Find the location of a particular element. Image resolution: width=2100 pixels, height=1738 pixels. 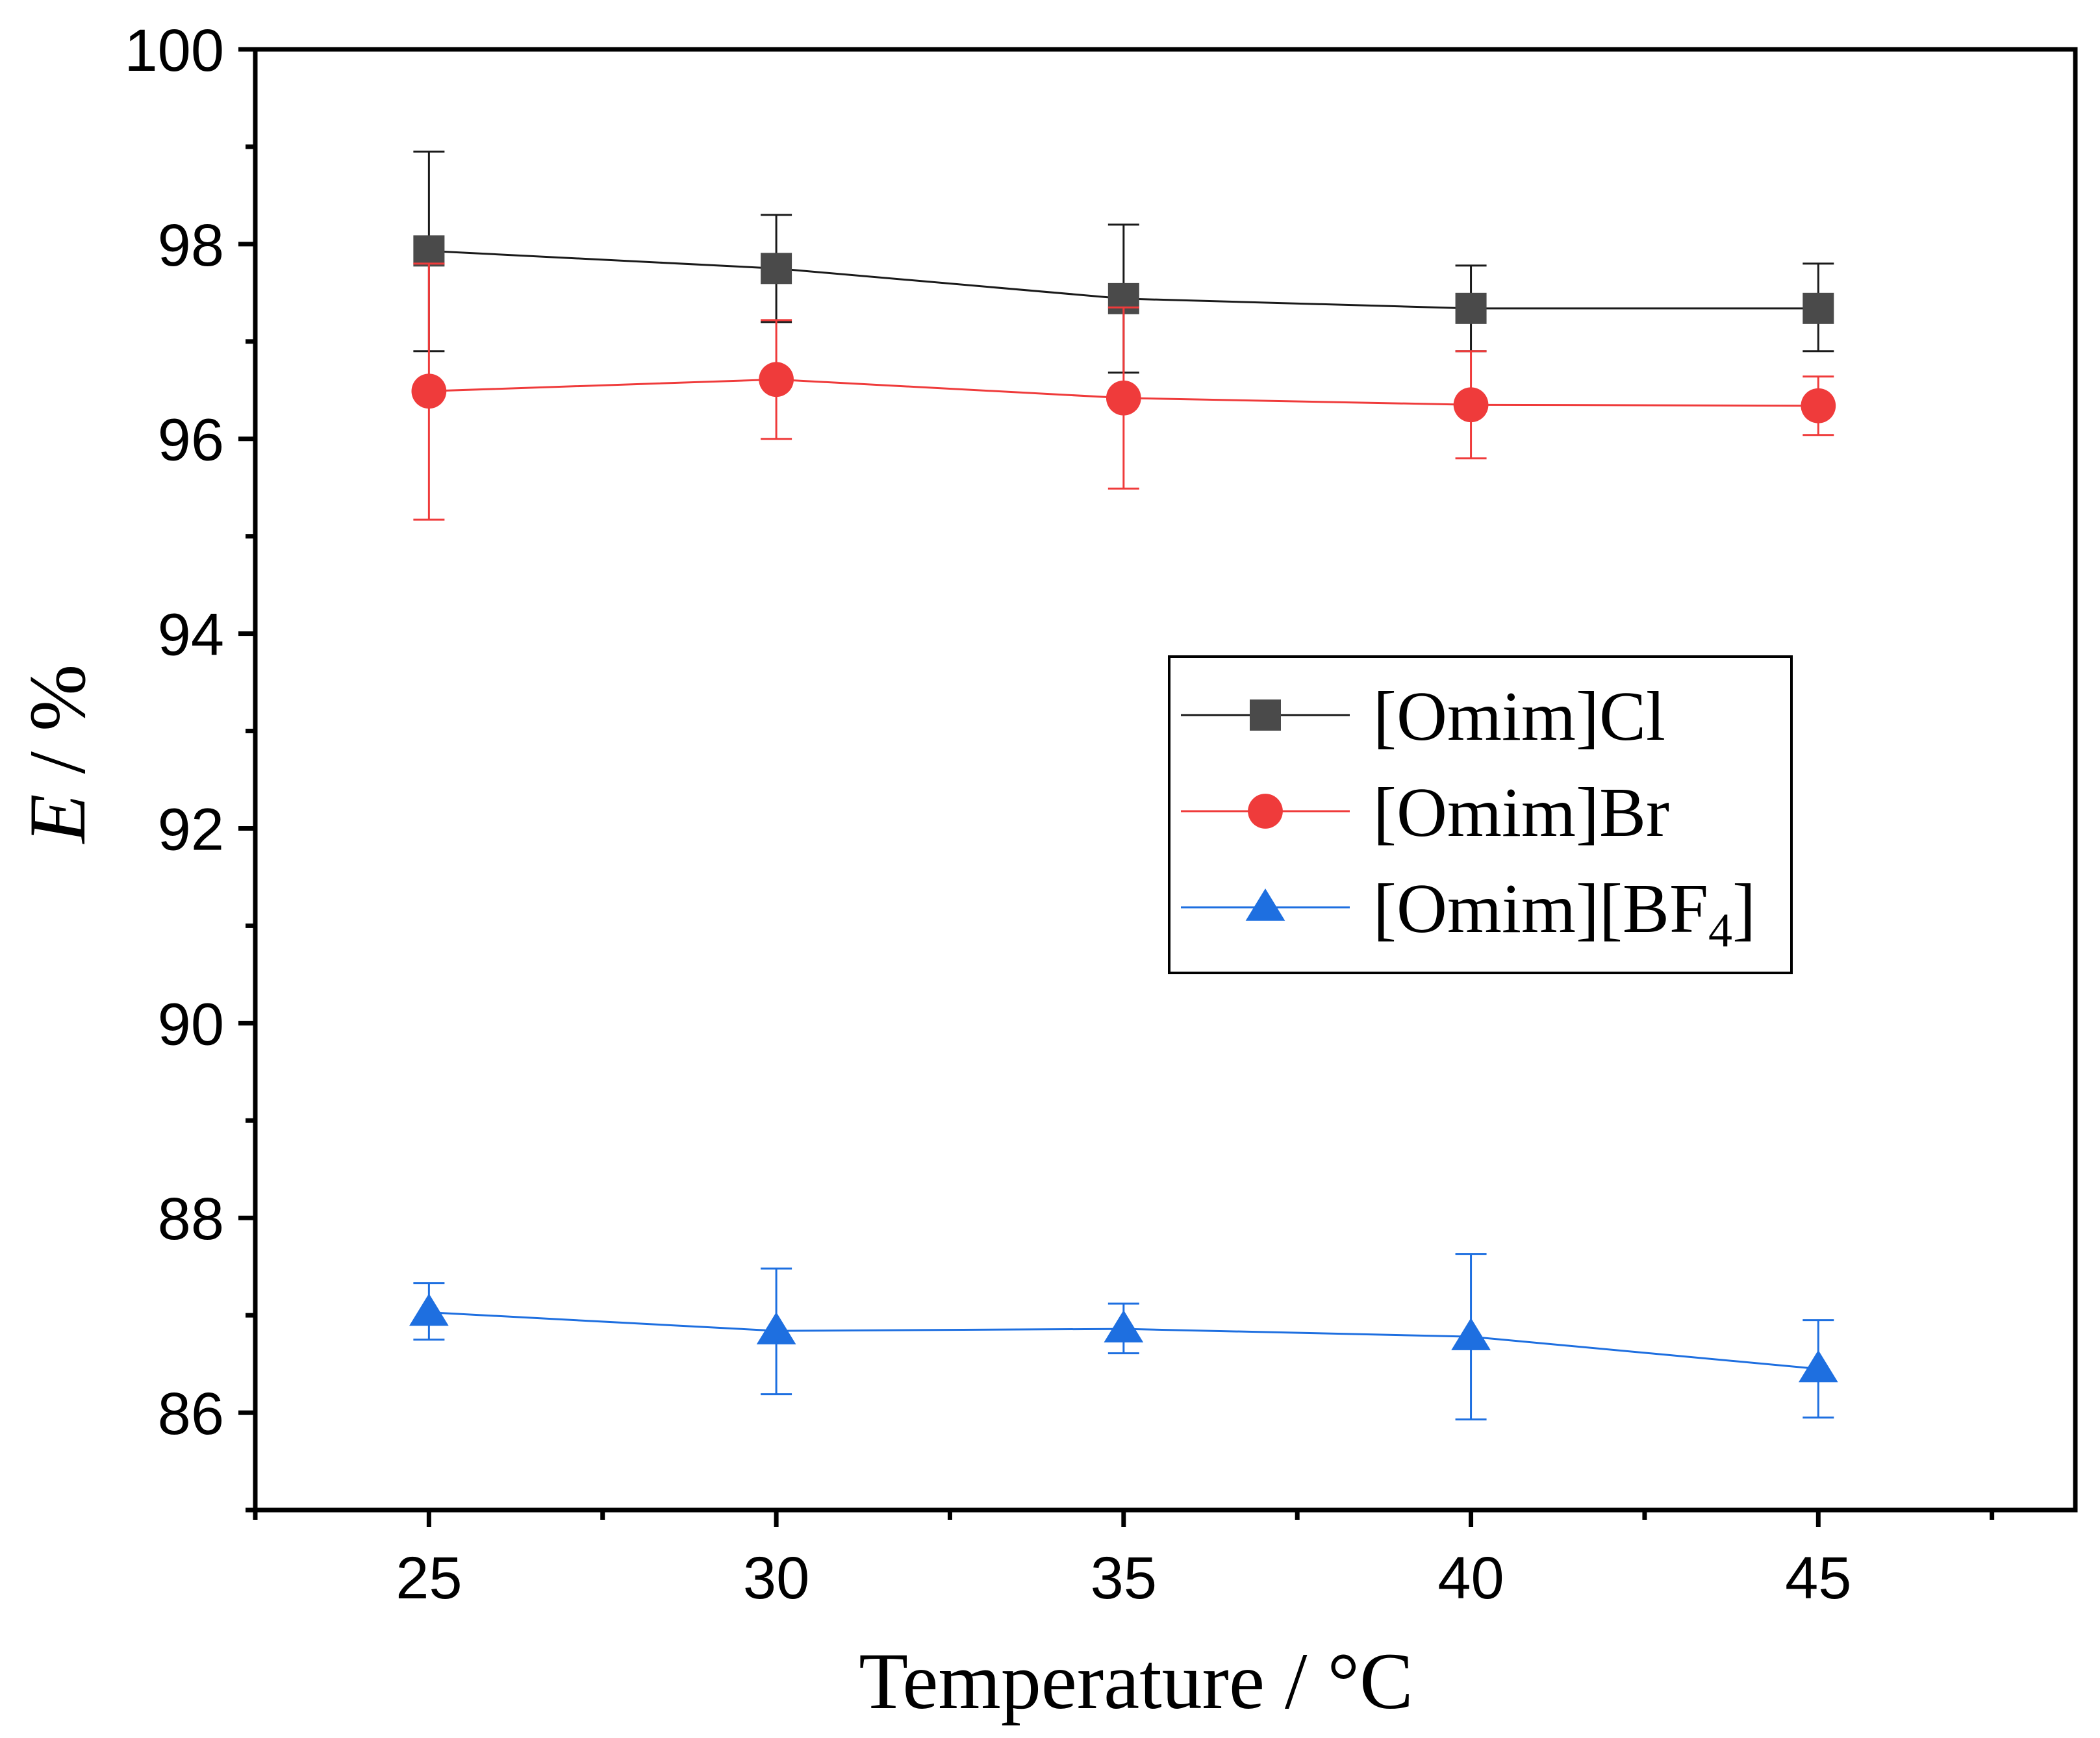

y-tick-label: 90 is located at coordinates (191, 1024).